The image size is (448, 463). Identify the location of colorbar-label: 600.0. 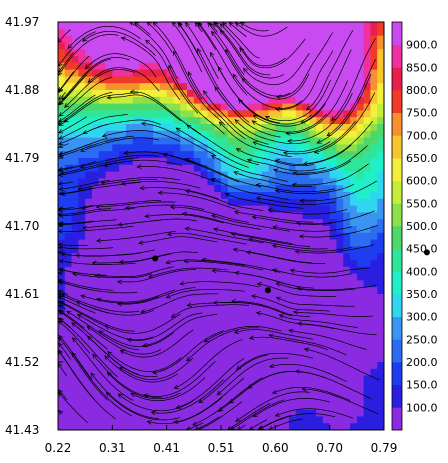
(422, 181).